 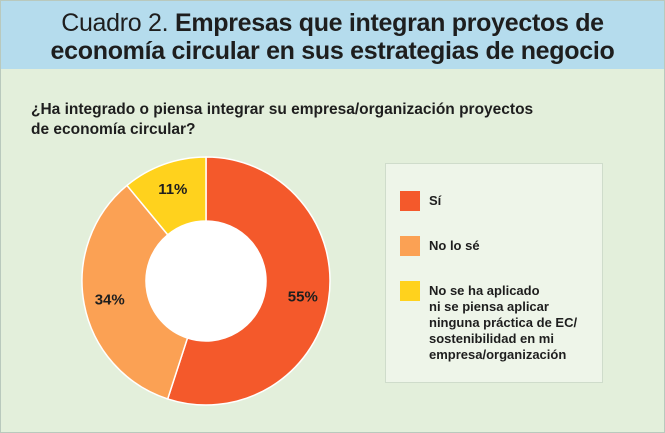 I want to click on legend-label-line: Sí, so click(x=435, y=200).